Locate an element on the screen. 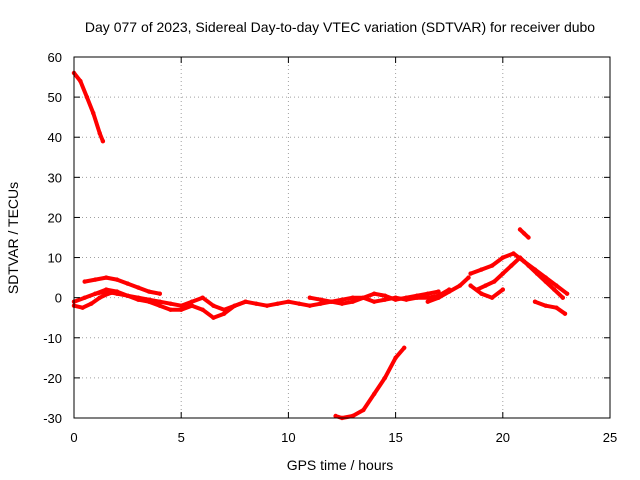  x-axis-label: GPS time / hours is located at coordinates (340, 465).